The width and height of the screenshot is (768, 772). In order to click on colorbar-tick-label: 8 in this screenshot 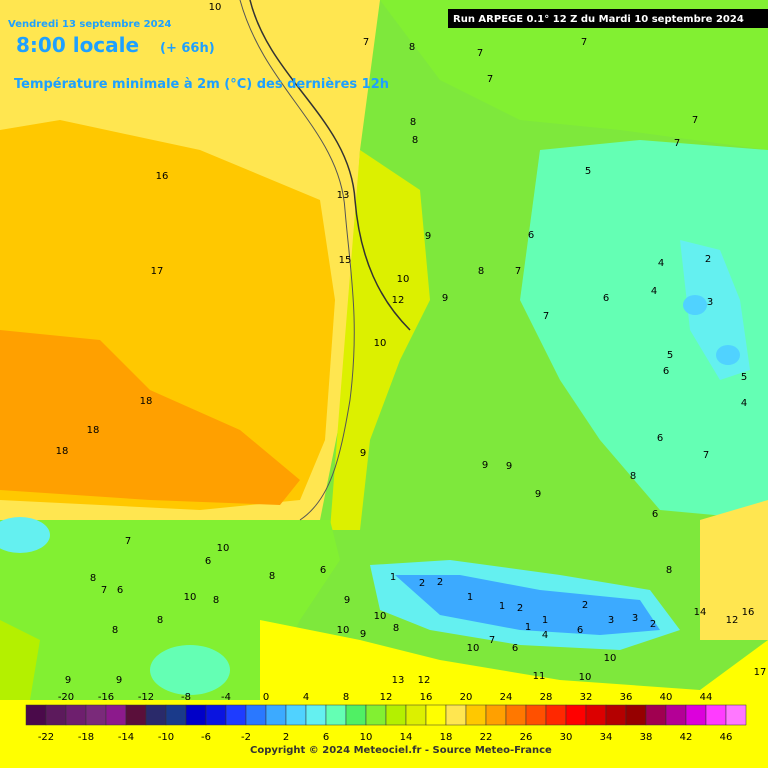, I will do `click(346, 697)`.